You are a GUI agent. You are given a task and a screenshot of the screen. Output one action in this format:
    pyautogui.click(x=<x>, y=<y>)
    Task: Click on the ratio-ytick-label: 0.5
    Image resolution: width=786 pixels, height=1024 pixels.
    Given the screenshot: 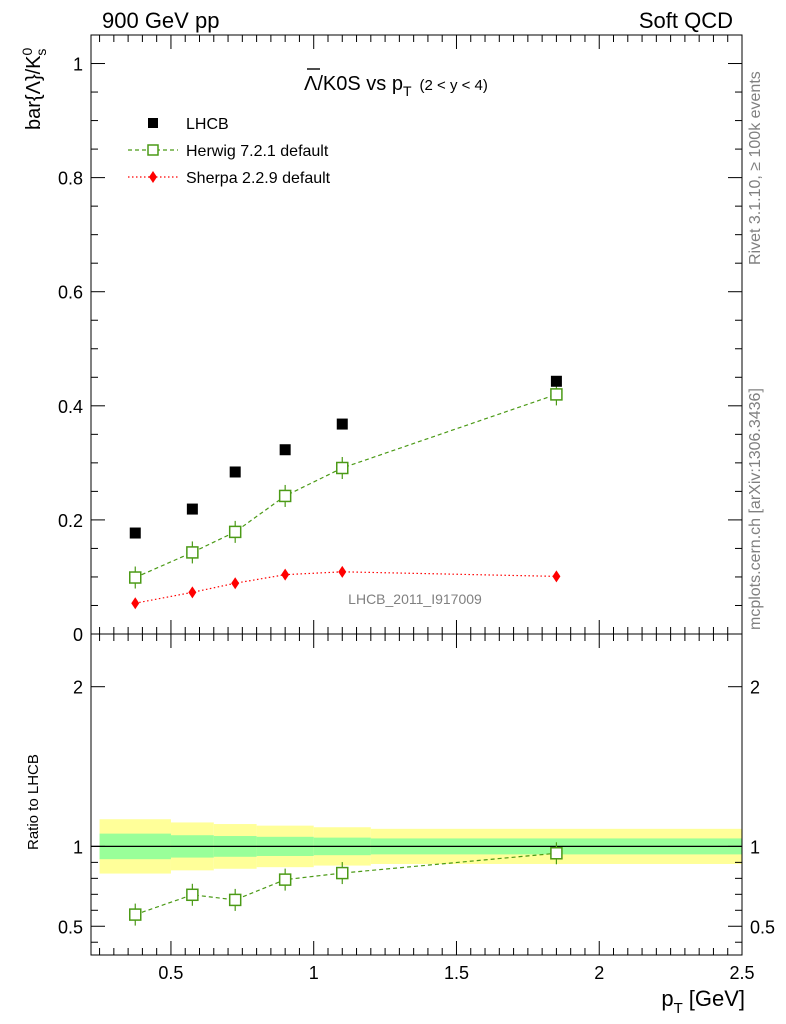 What is the action you would take?
    pyautogui.click(x=70, y=927)
    